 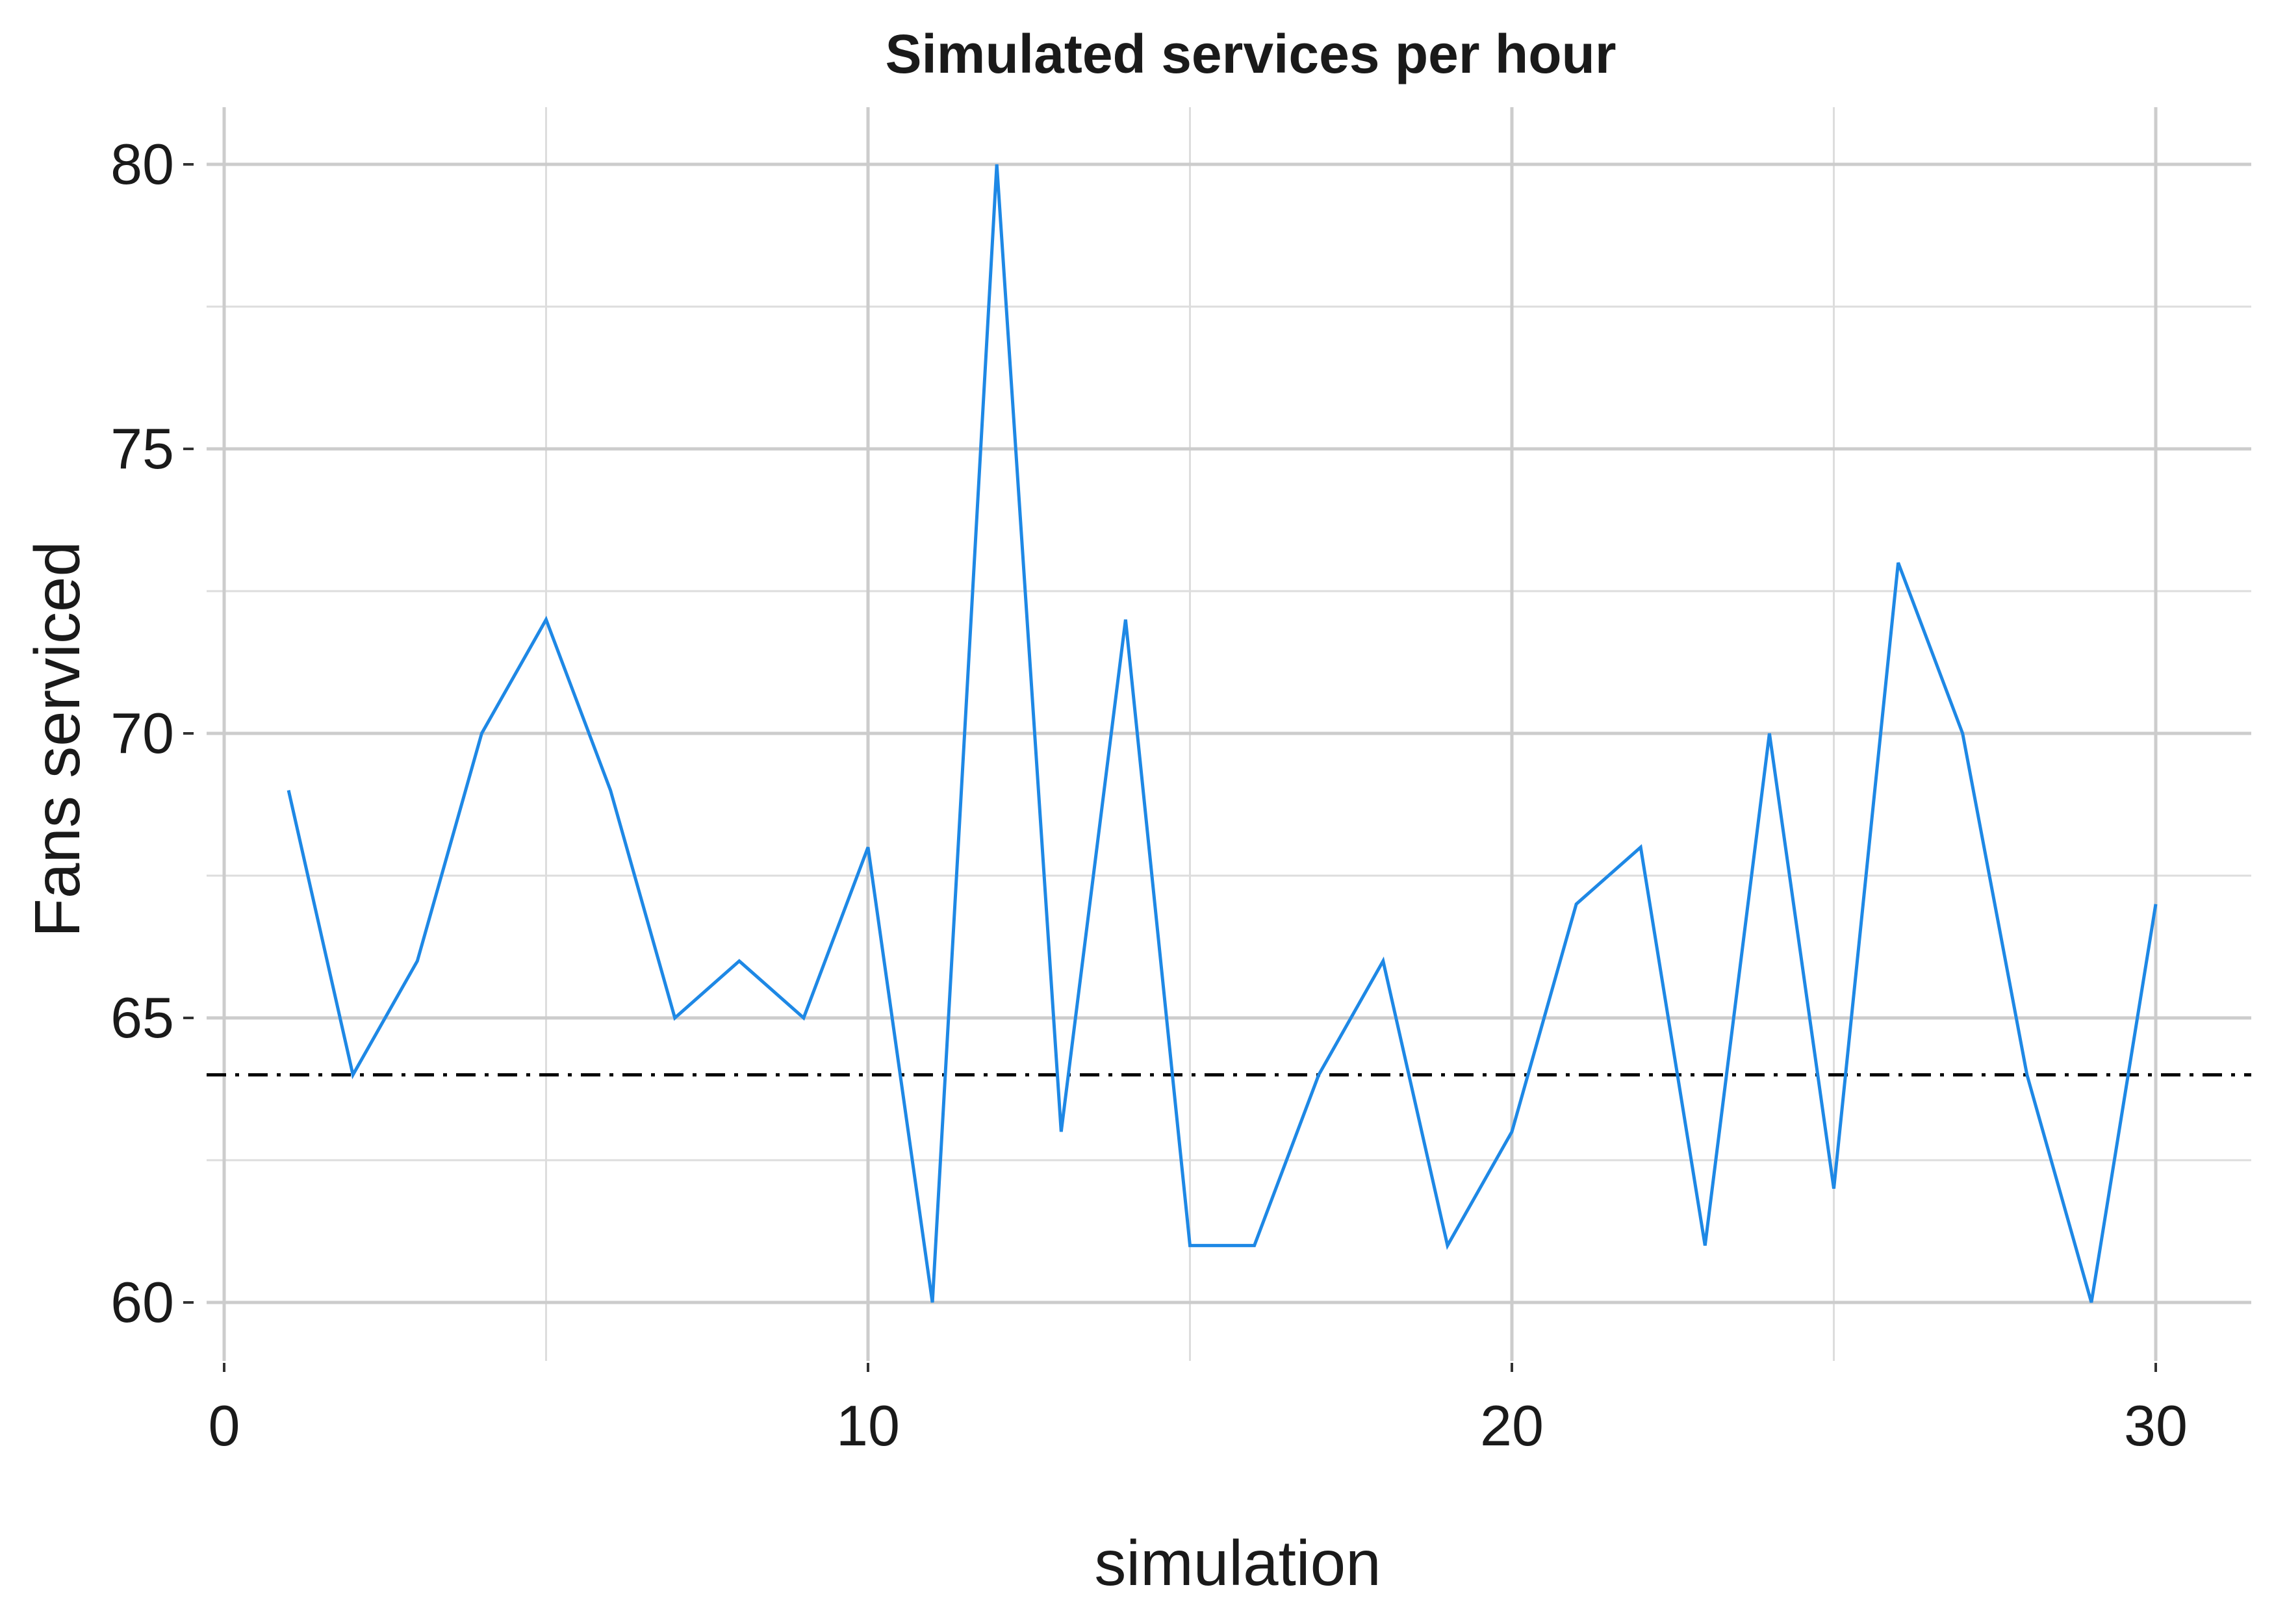 What do you see at coordinates (142, 1302) in the screenshot?
I see `y-tick-label: 60` at bounding box center [142, 1302].